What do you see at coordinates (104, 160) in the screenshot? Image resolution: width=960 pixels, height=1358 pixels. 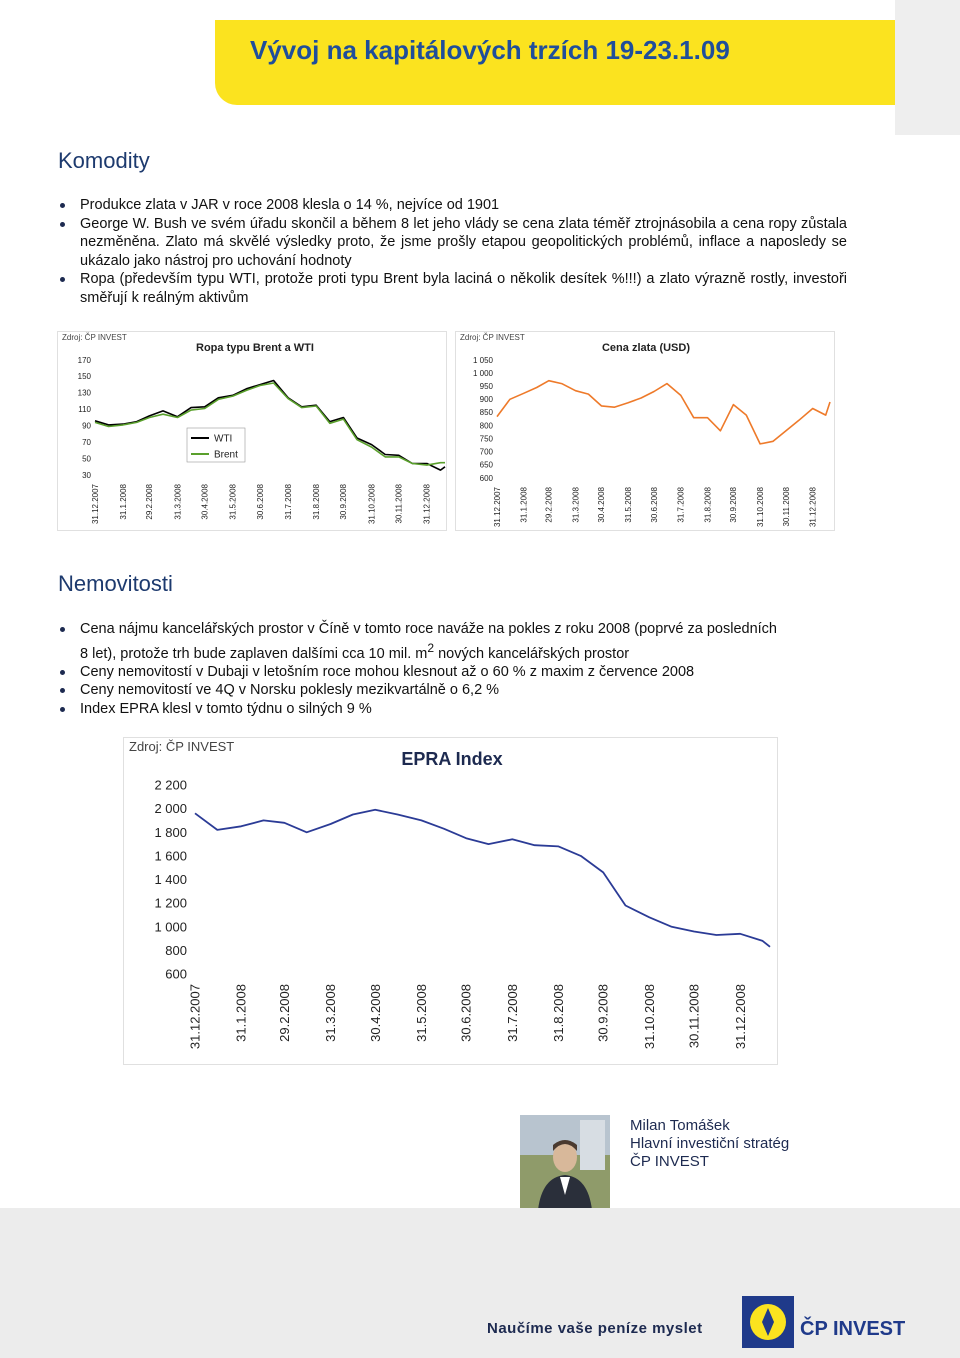 I see `section-heading: Komodity` at bounding box center [104, 160].